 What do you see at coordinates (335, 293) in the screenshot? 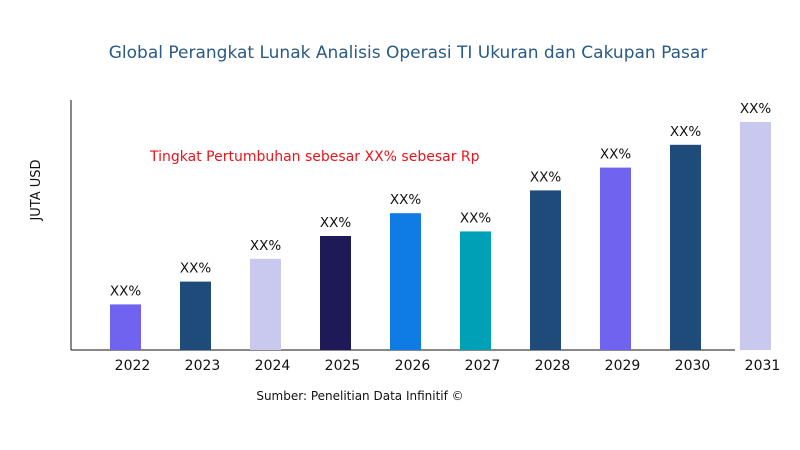
I see `bar-2025` at bounding box center [335, 293].